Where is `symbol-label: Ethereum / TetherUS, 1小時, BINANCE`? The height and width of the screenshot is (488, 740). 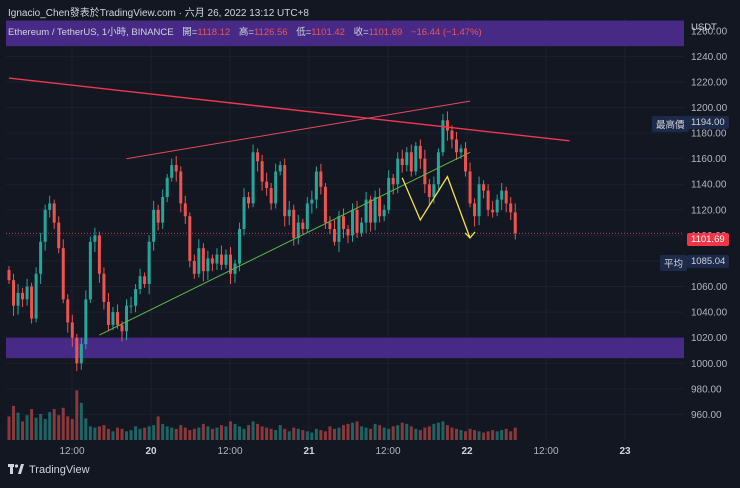 symbol-label: Ethereum / TetherUS, 1小時, BINANCE is located at coordinates (91, 32).